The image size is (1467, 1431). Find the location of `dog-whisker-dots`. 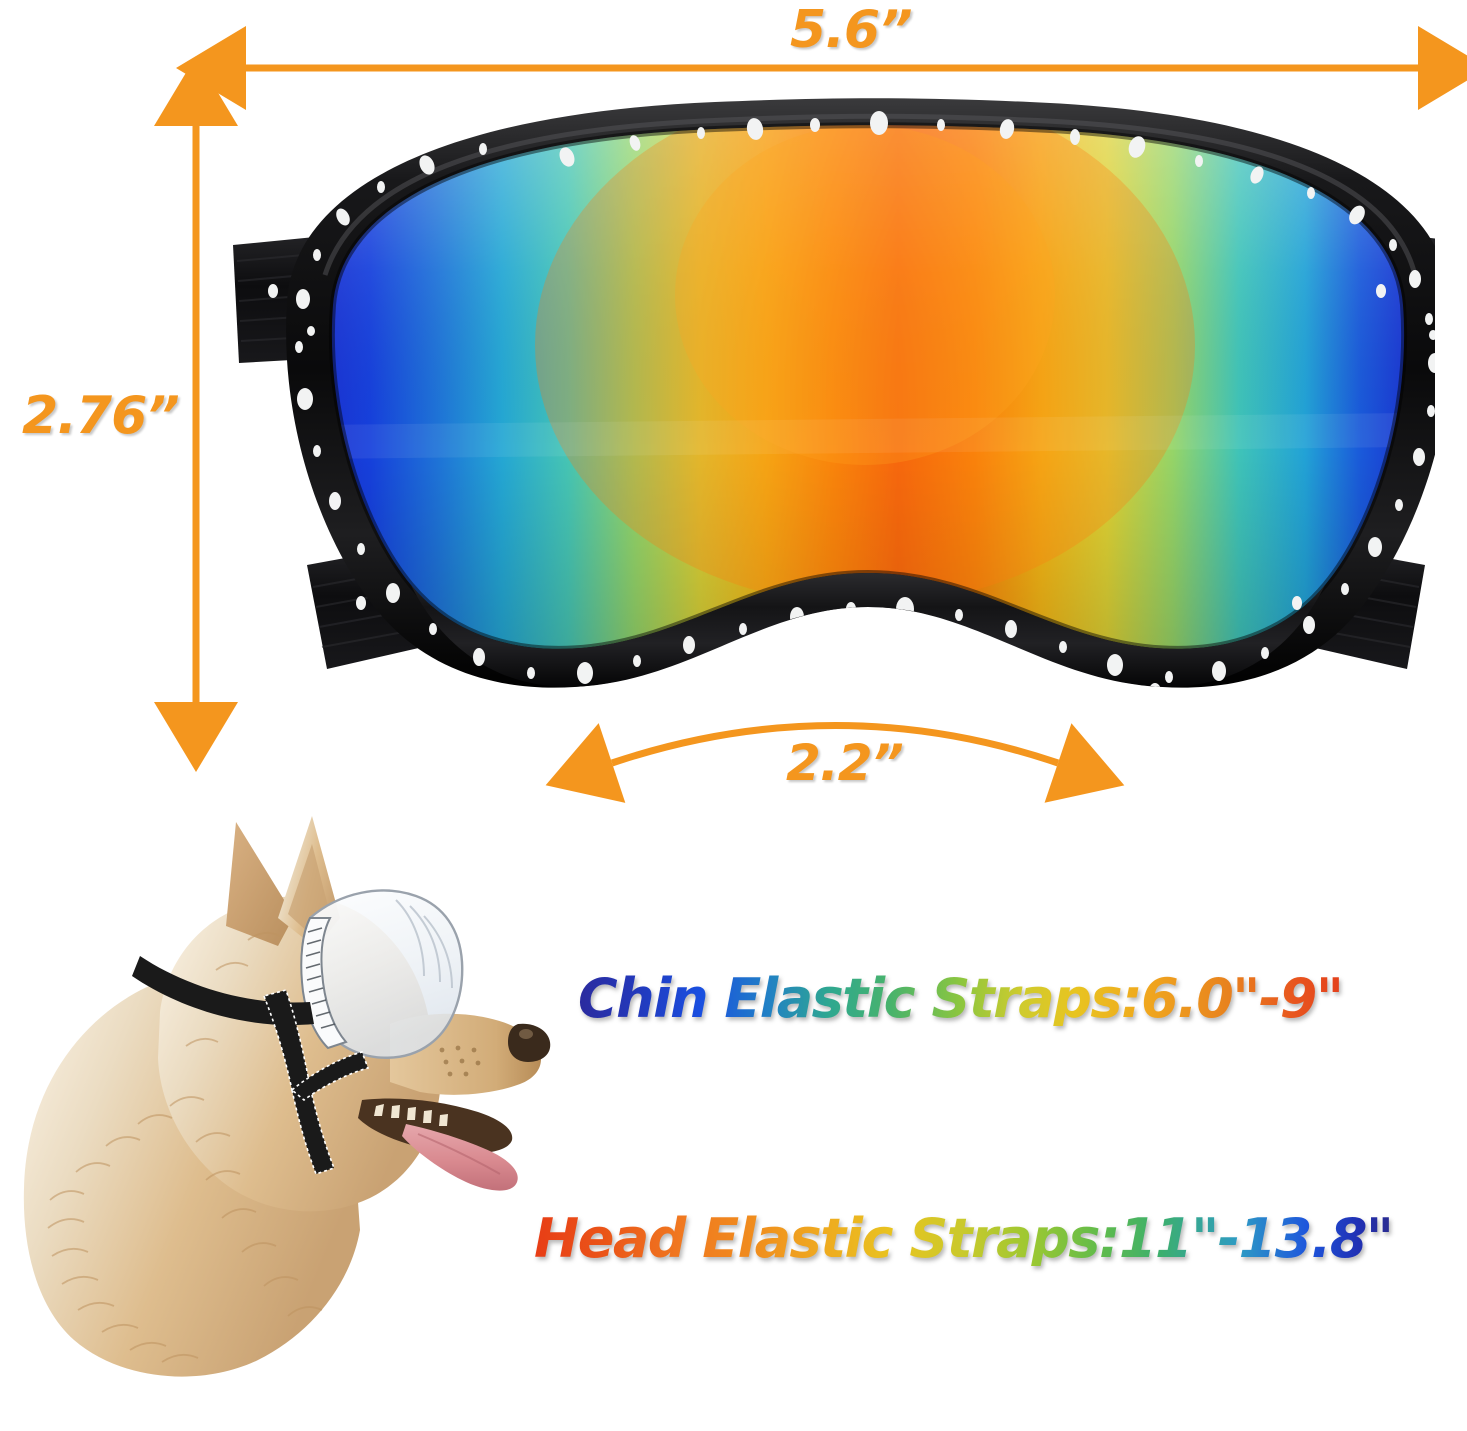

dog-whisker-dots is located at coordinates (460, 1061).